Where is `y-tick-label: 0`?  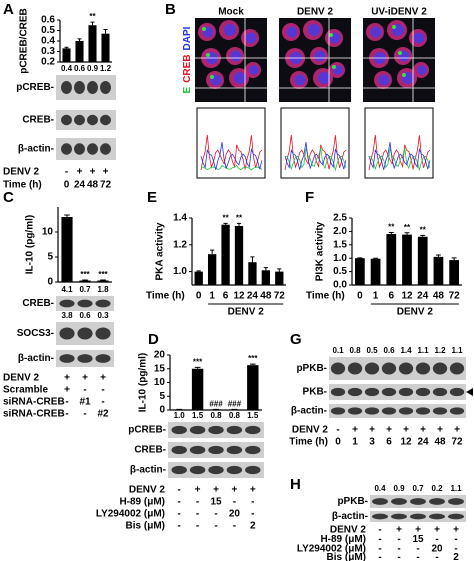
y-tick-label: 0 is located at coordinates (50, 282).